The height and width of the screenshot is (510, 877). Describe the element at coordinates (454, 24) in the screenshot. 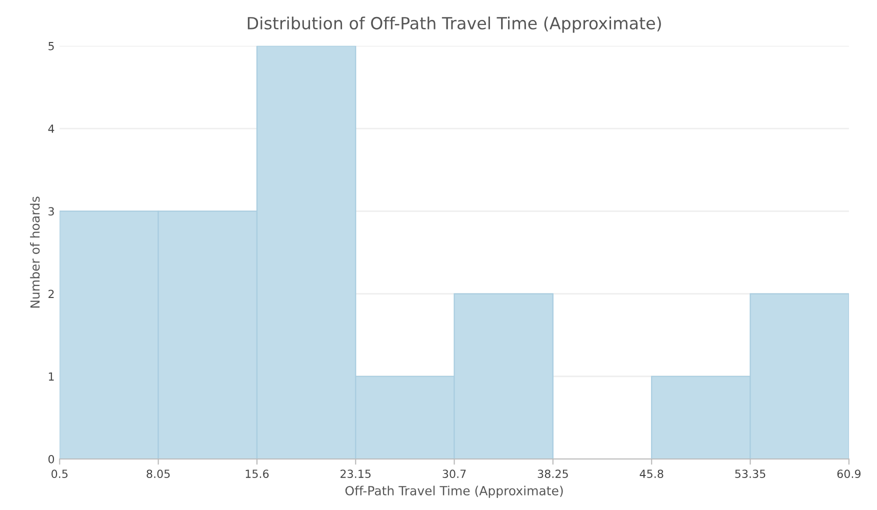

I see `chart-title: Distribution of Off-Path Travel Time (Approximate)` at that location.